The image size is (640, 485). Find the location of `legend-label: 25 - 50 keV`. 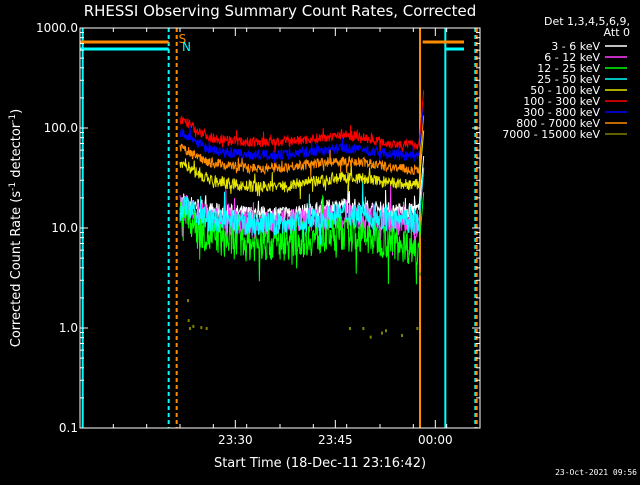

legend-label: 25 - 50 keV is located at coordinates (568, 79).